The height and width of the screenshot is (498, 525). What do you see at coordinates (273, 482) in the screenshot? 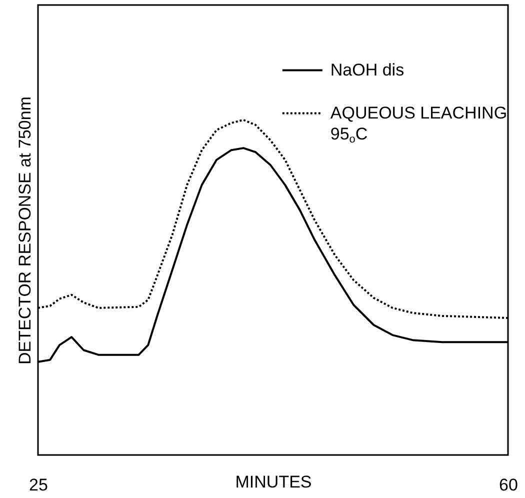
I see `x-axis-title: MINUTES` at bounding box center [273, 482].